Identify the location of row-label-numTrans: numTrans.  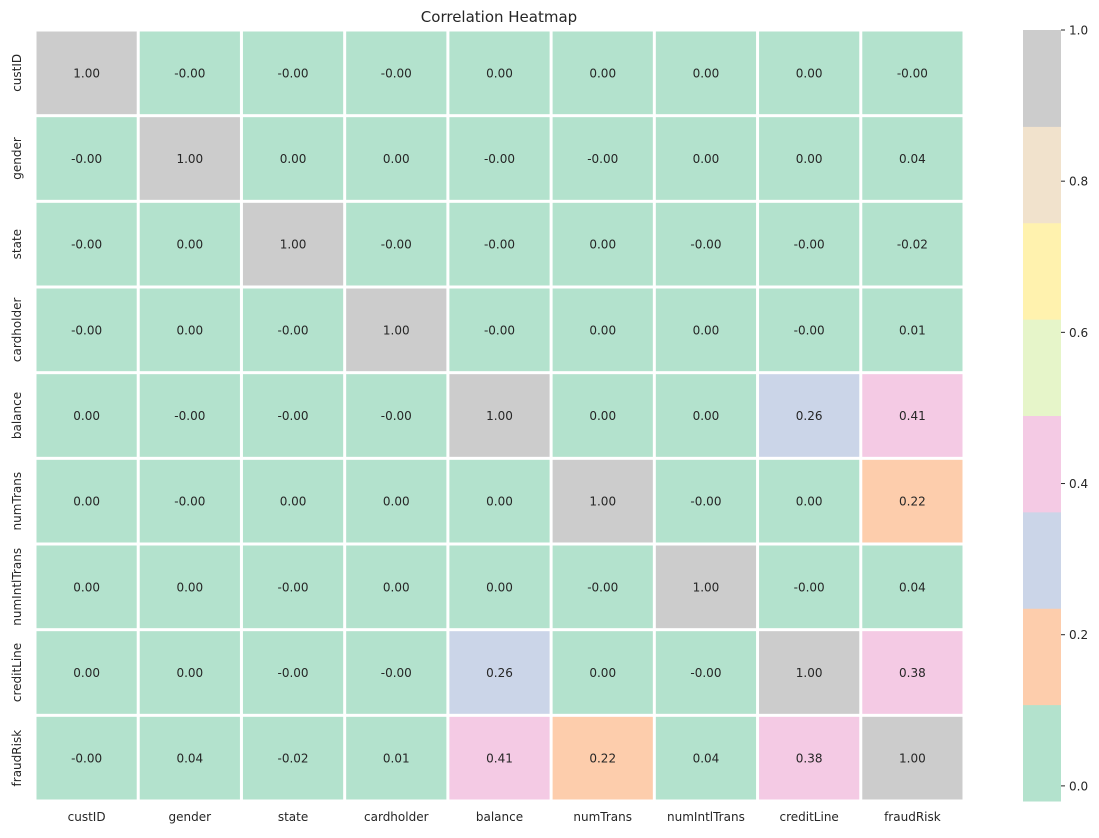
(17, 501).